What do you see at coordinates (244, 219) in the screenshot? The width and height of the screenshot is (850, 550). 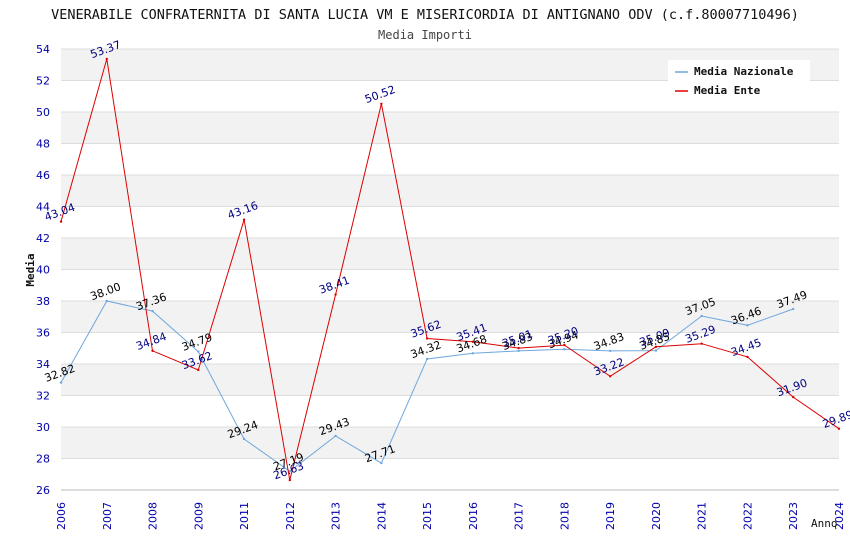 I see `data-point-media-ente-2011` at bounding box center [244, 219].